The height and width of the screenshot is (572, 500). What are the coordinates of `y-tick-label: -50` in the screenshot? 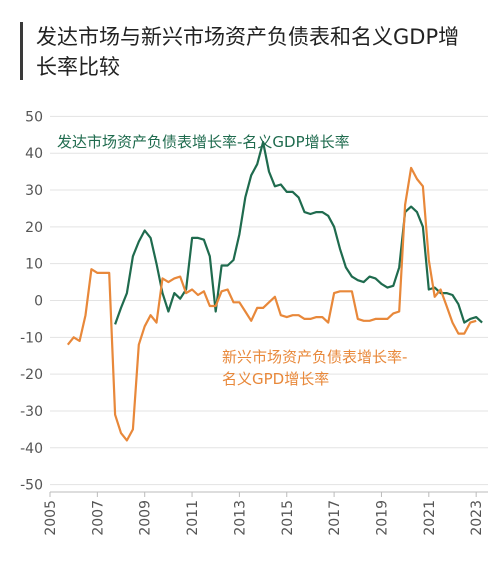 It's located at (31, 486).